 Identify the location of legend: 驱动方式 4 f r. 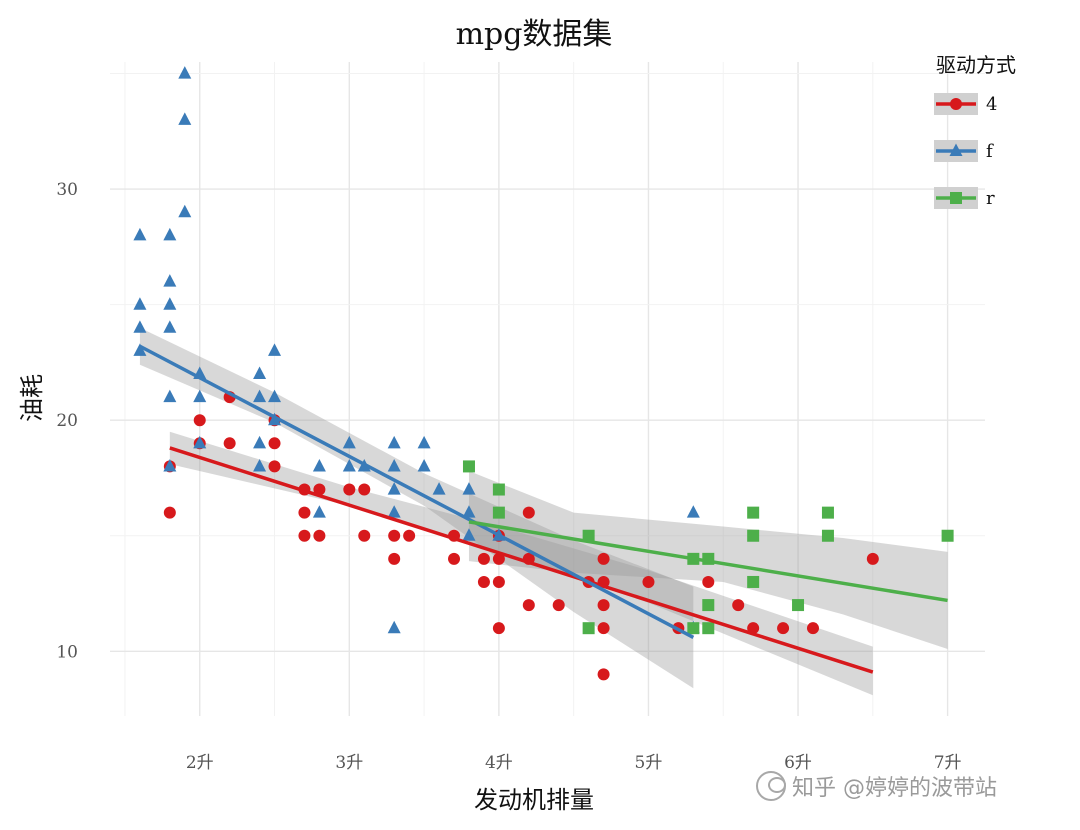
(975, 131).